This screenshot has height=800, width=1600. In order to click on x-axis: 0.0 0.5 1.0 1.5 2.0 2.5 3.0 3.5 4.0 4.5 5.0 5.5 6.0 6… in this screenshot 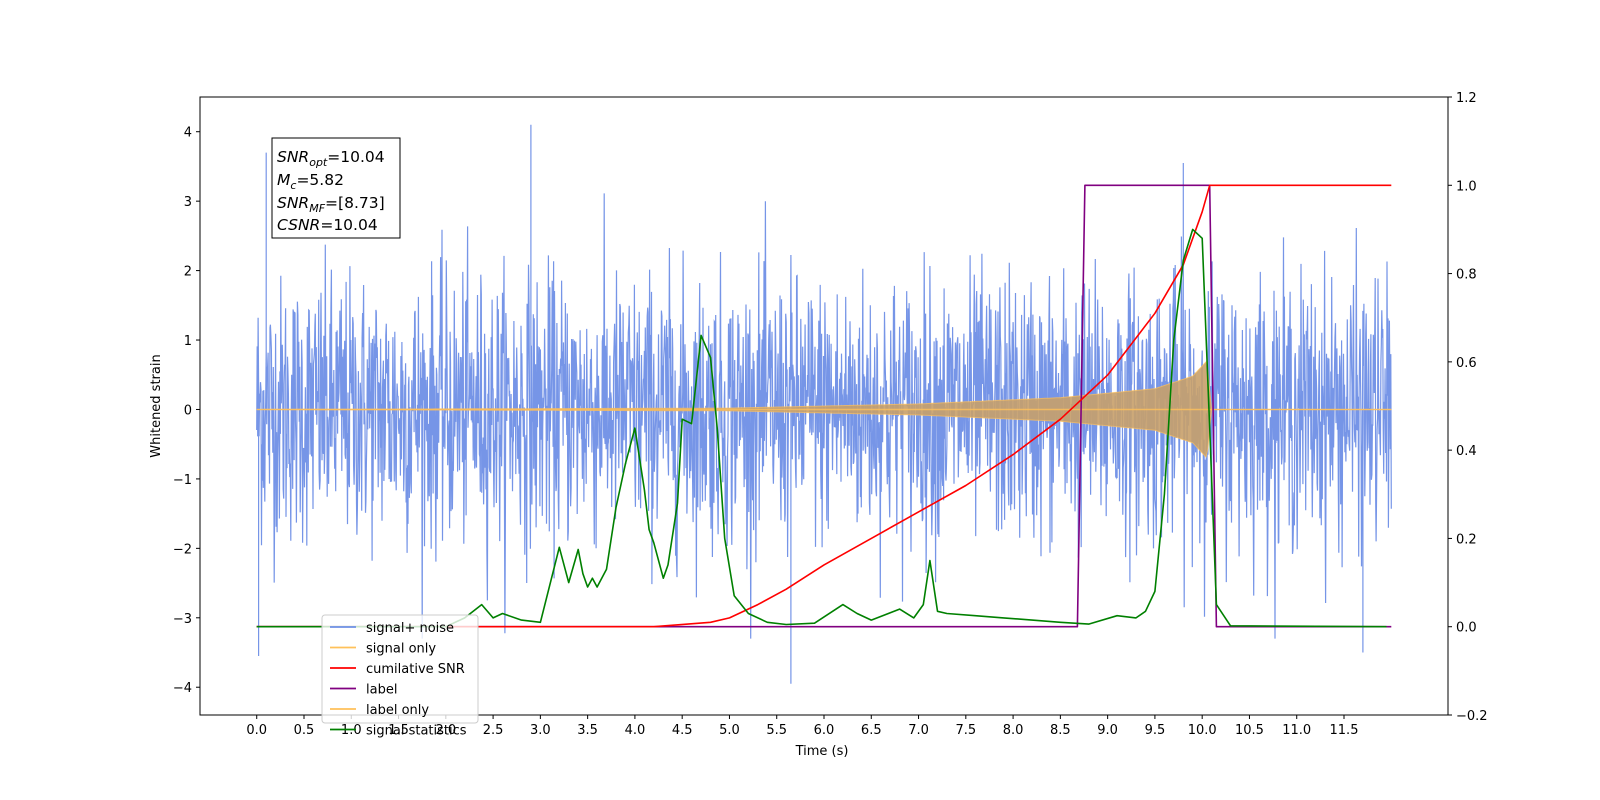, I will do `click(802, 726)`.